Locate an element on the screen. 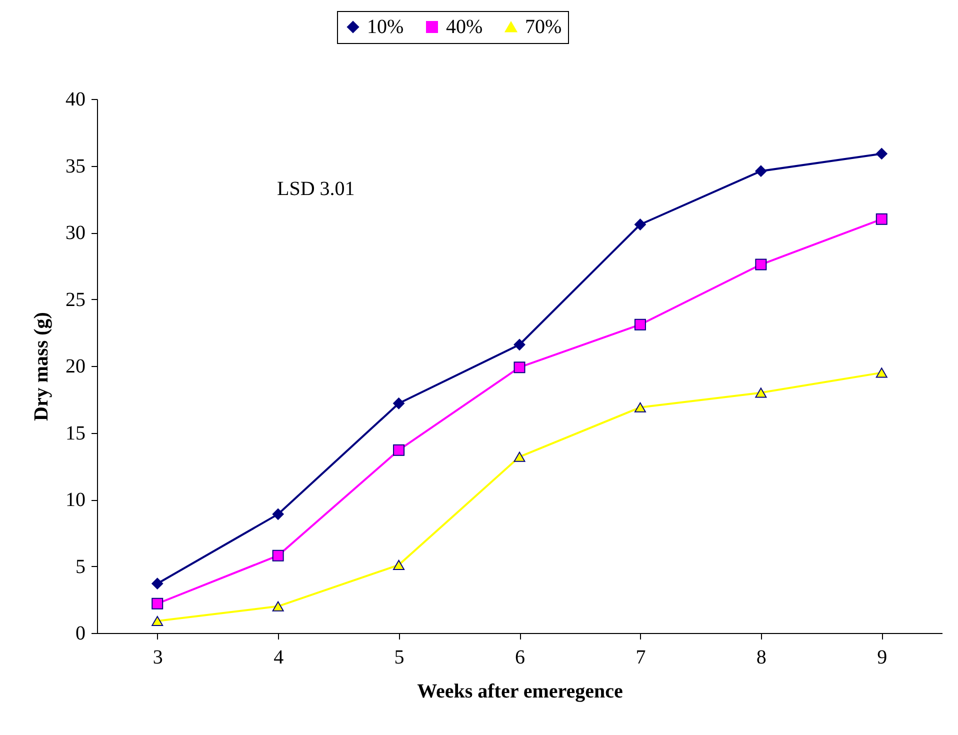 Image resolution: width=958 pixels, height=735 pixels. y-tick-label: 5 is located at coordinates (81, 567).